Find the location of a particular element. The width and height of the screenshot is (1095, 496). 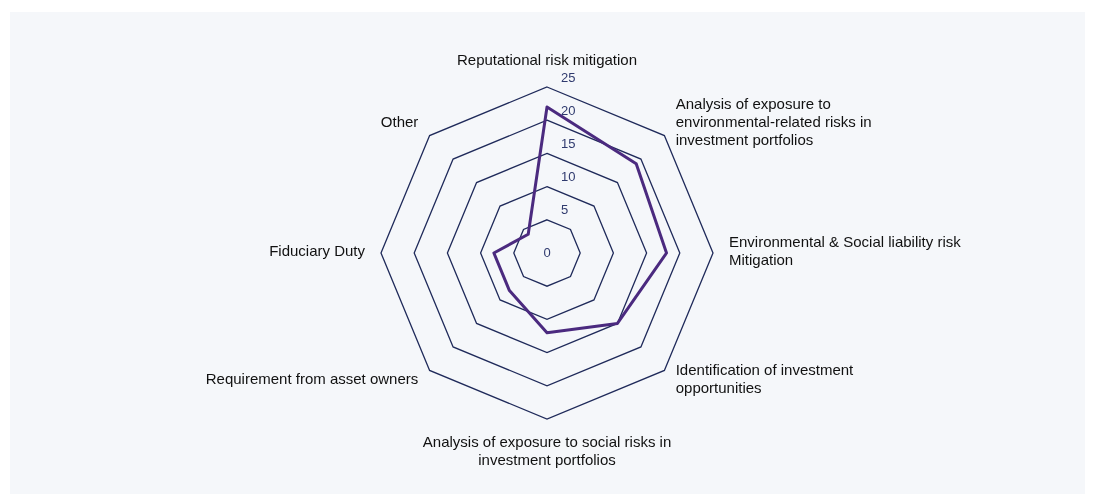

spoke-label: Reputational risk mitigation is located at coordinates (547, 59).